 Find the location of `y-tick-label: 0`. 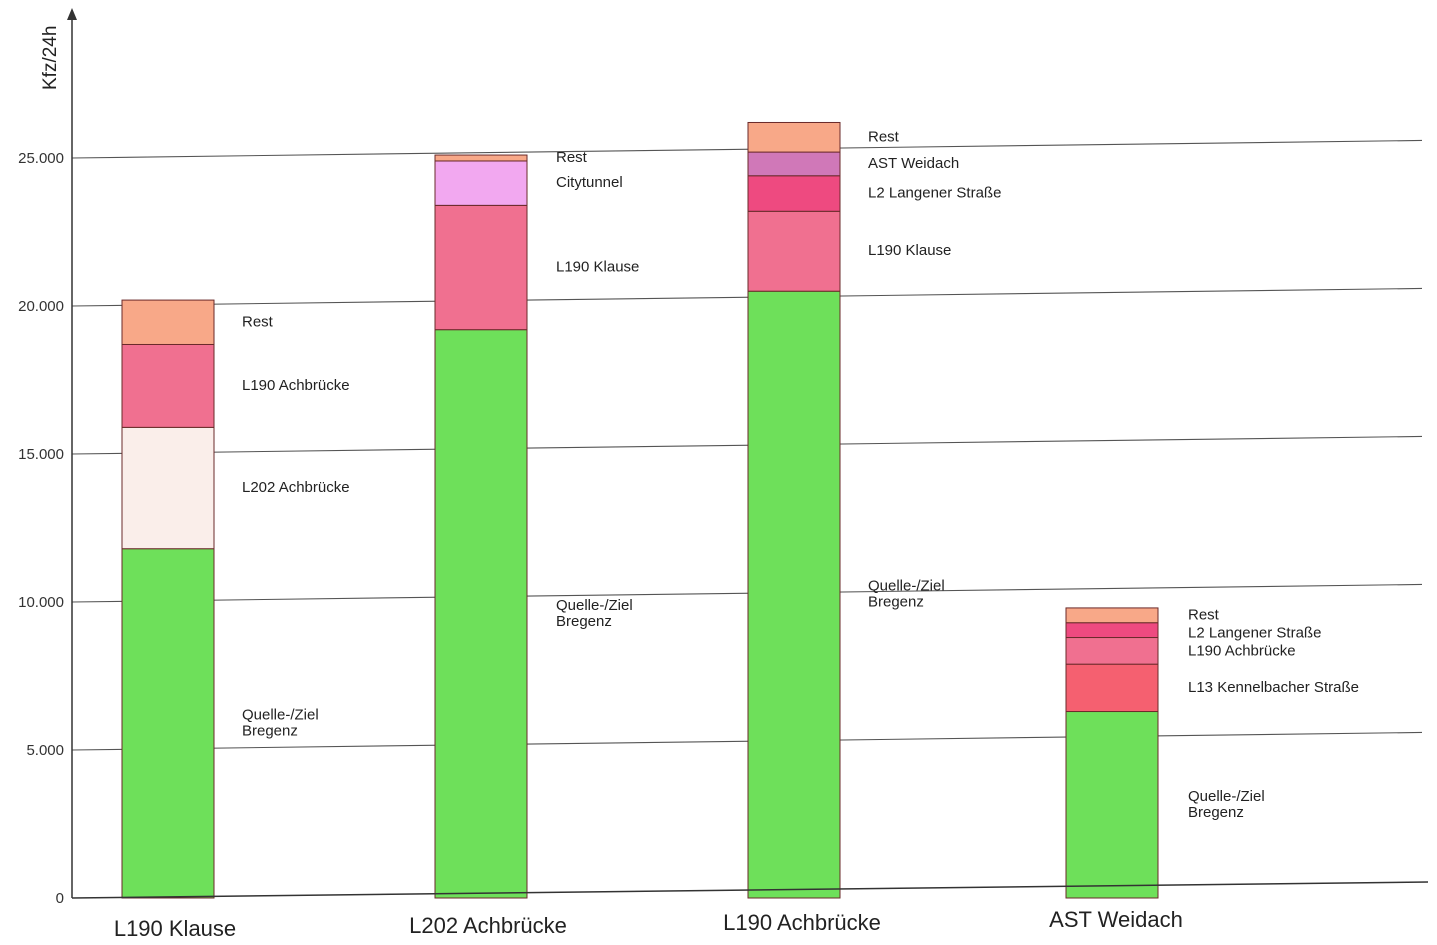

y-tick-label: 0 is located at coordinates (60, 898).